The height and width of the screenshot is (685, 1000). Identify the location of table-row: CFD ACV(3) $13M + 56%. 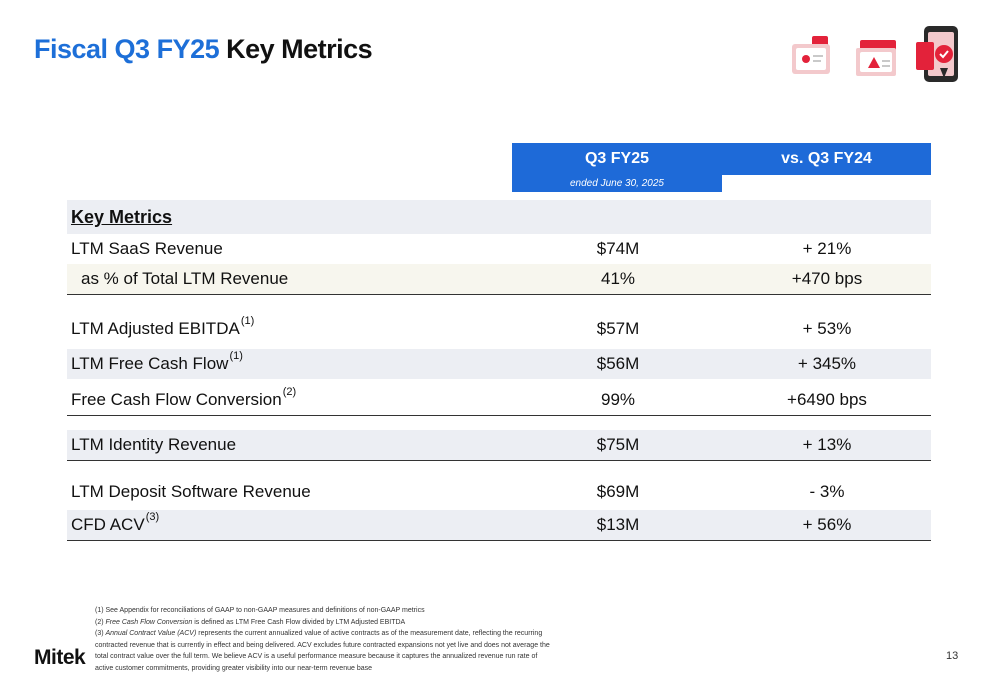
(499, 525).